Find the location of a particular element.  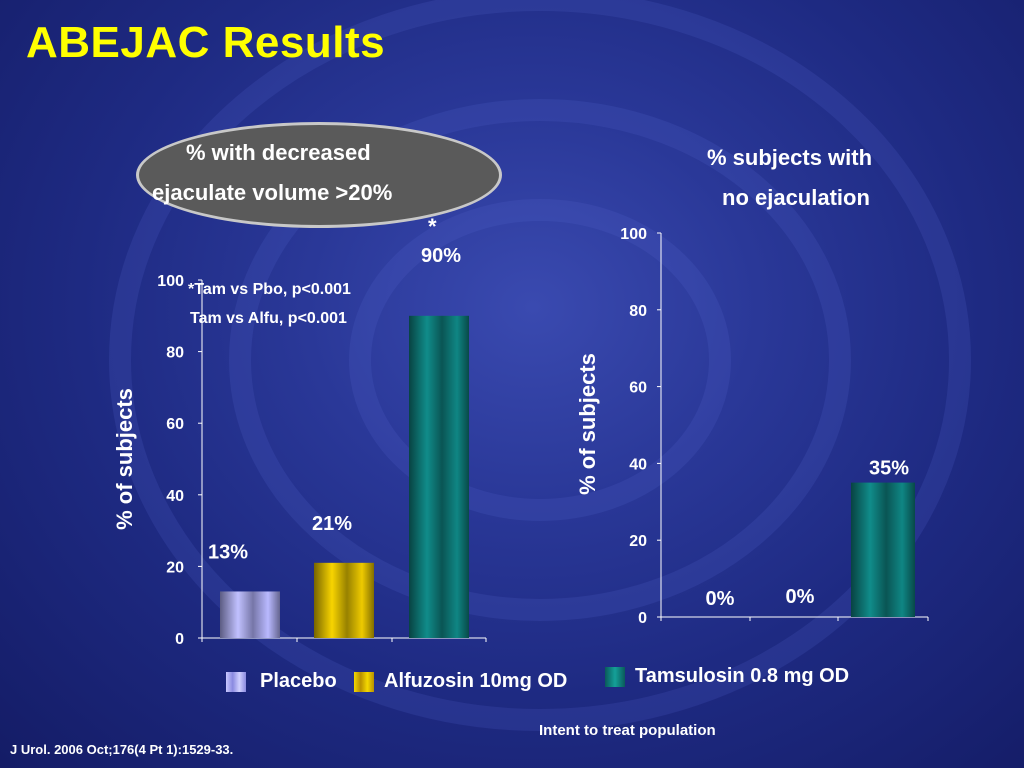

population-note: Intent to treat population is located at coordinates (627, 730).